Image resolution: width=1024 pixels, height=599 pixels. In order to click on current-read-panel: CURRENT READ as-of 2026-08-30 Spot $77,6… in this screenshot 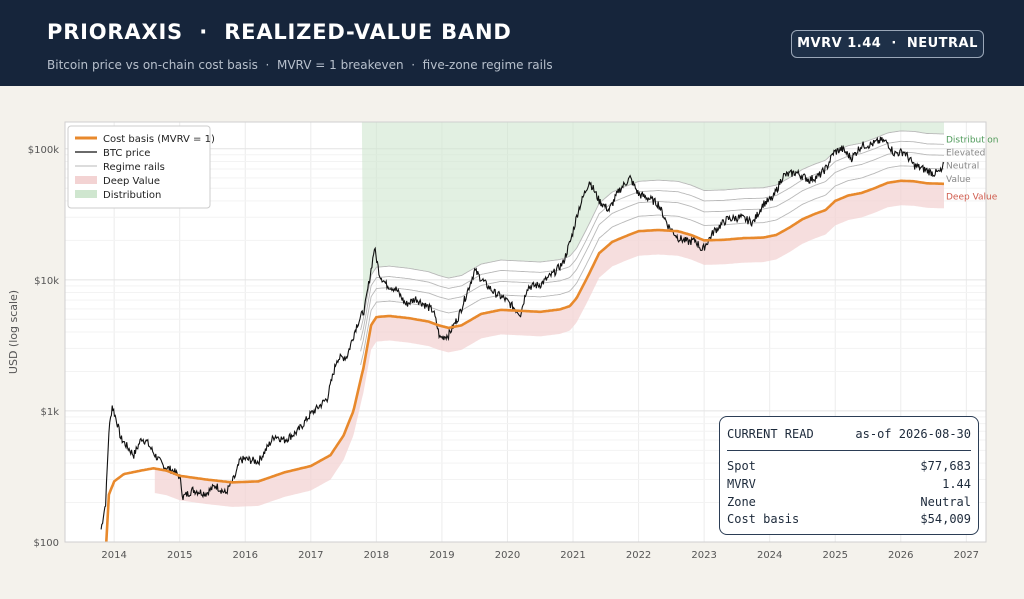, I will do `click(849, 475)`.